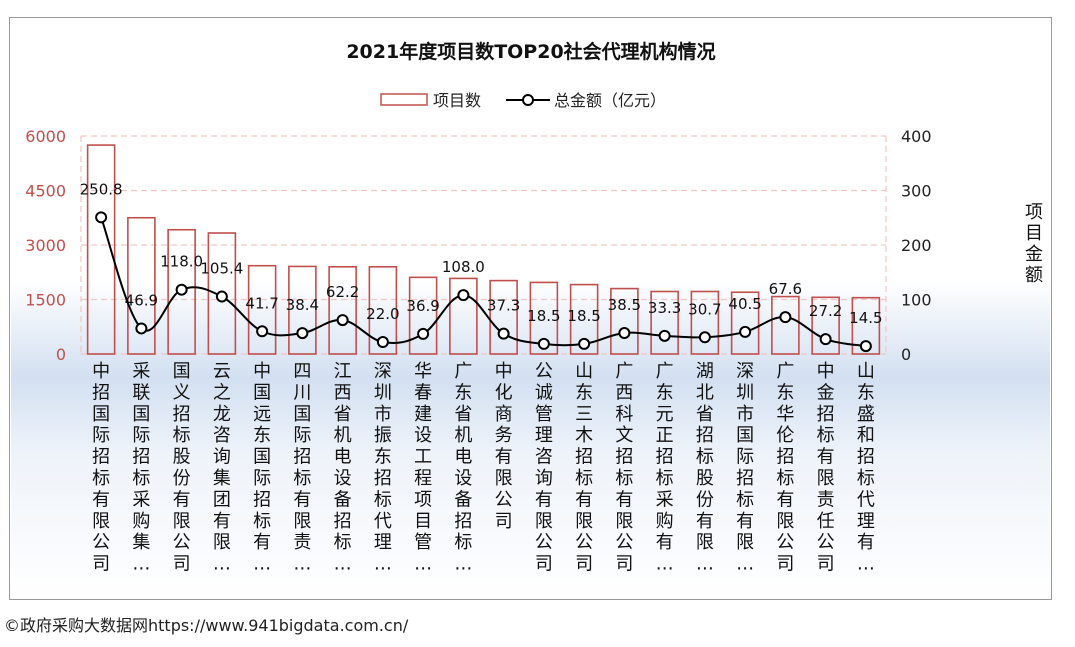  What do you see at coordinates (865, 318) in the screenshot?
I see `amount-label: 14.5` at bounding box center [865, 318].